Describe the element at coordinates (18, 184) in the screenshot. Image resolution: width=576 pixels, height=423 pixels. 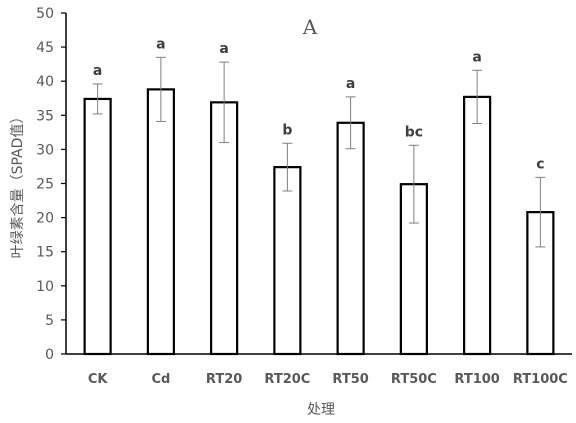
I see `y-axis-title: 叶绿素含量（SPAD值）` at that location.